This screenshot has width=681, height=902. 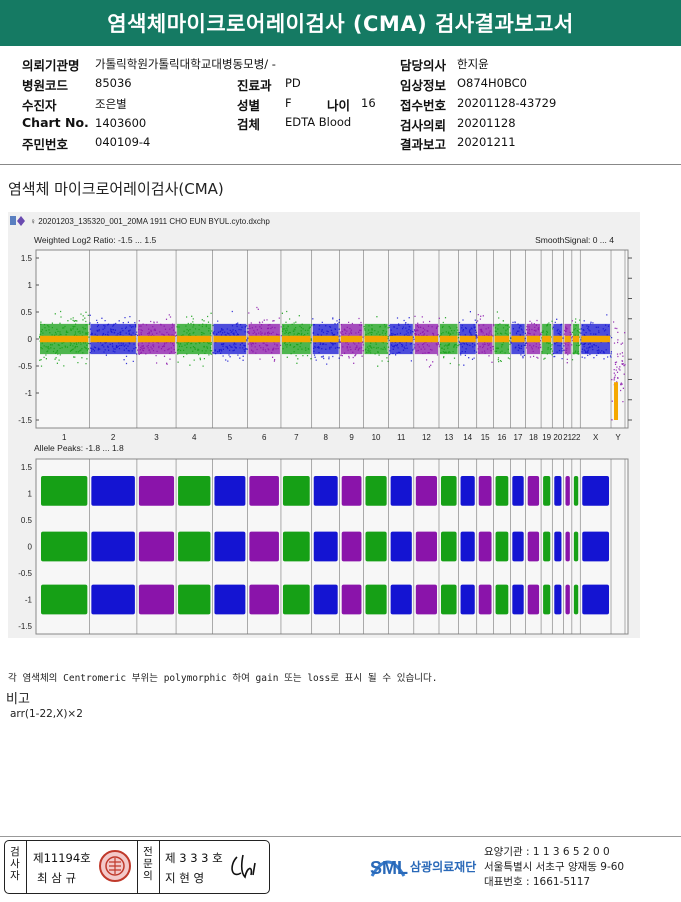 I want to click on chromosome-label: 21, so click(x=567, y=437).